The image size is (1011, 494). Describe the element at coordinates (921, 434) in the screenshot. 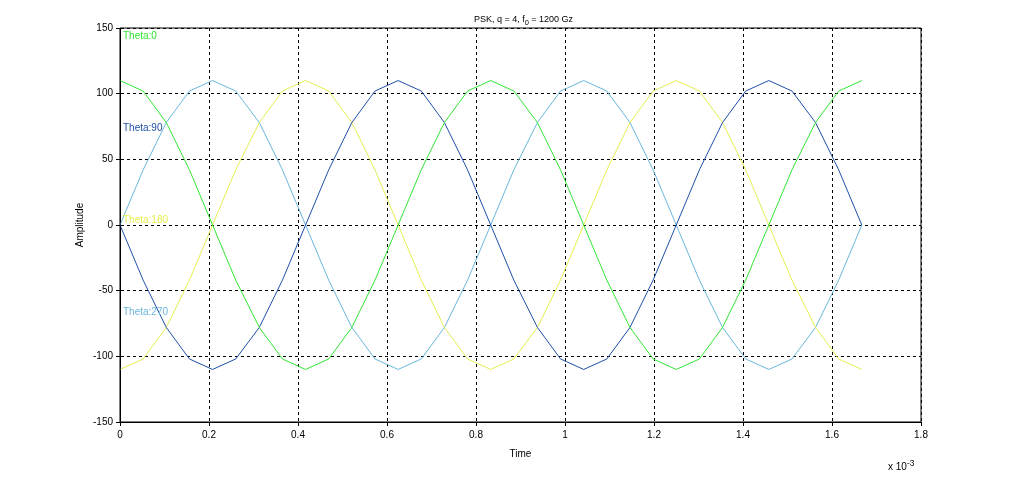

I see `x-tick-label: 1.8` at that location.